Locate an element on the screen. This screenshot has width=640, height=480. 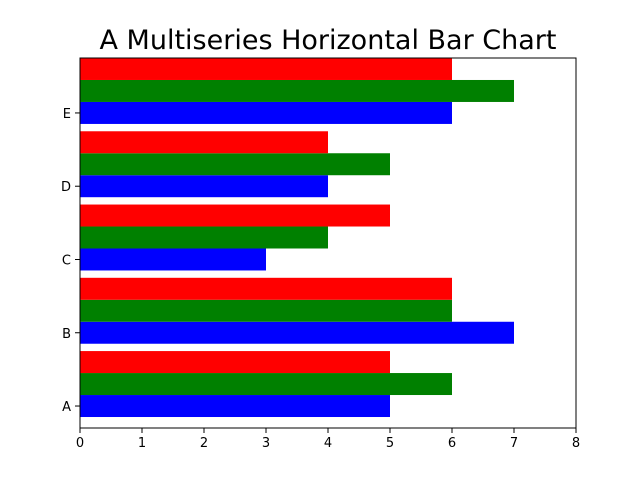
x-tick-label: 5 is located at coordinates (390, 443).